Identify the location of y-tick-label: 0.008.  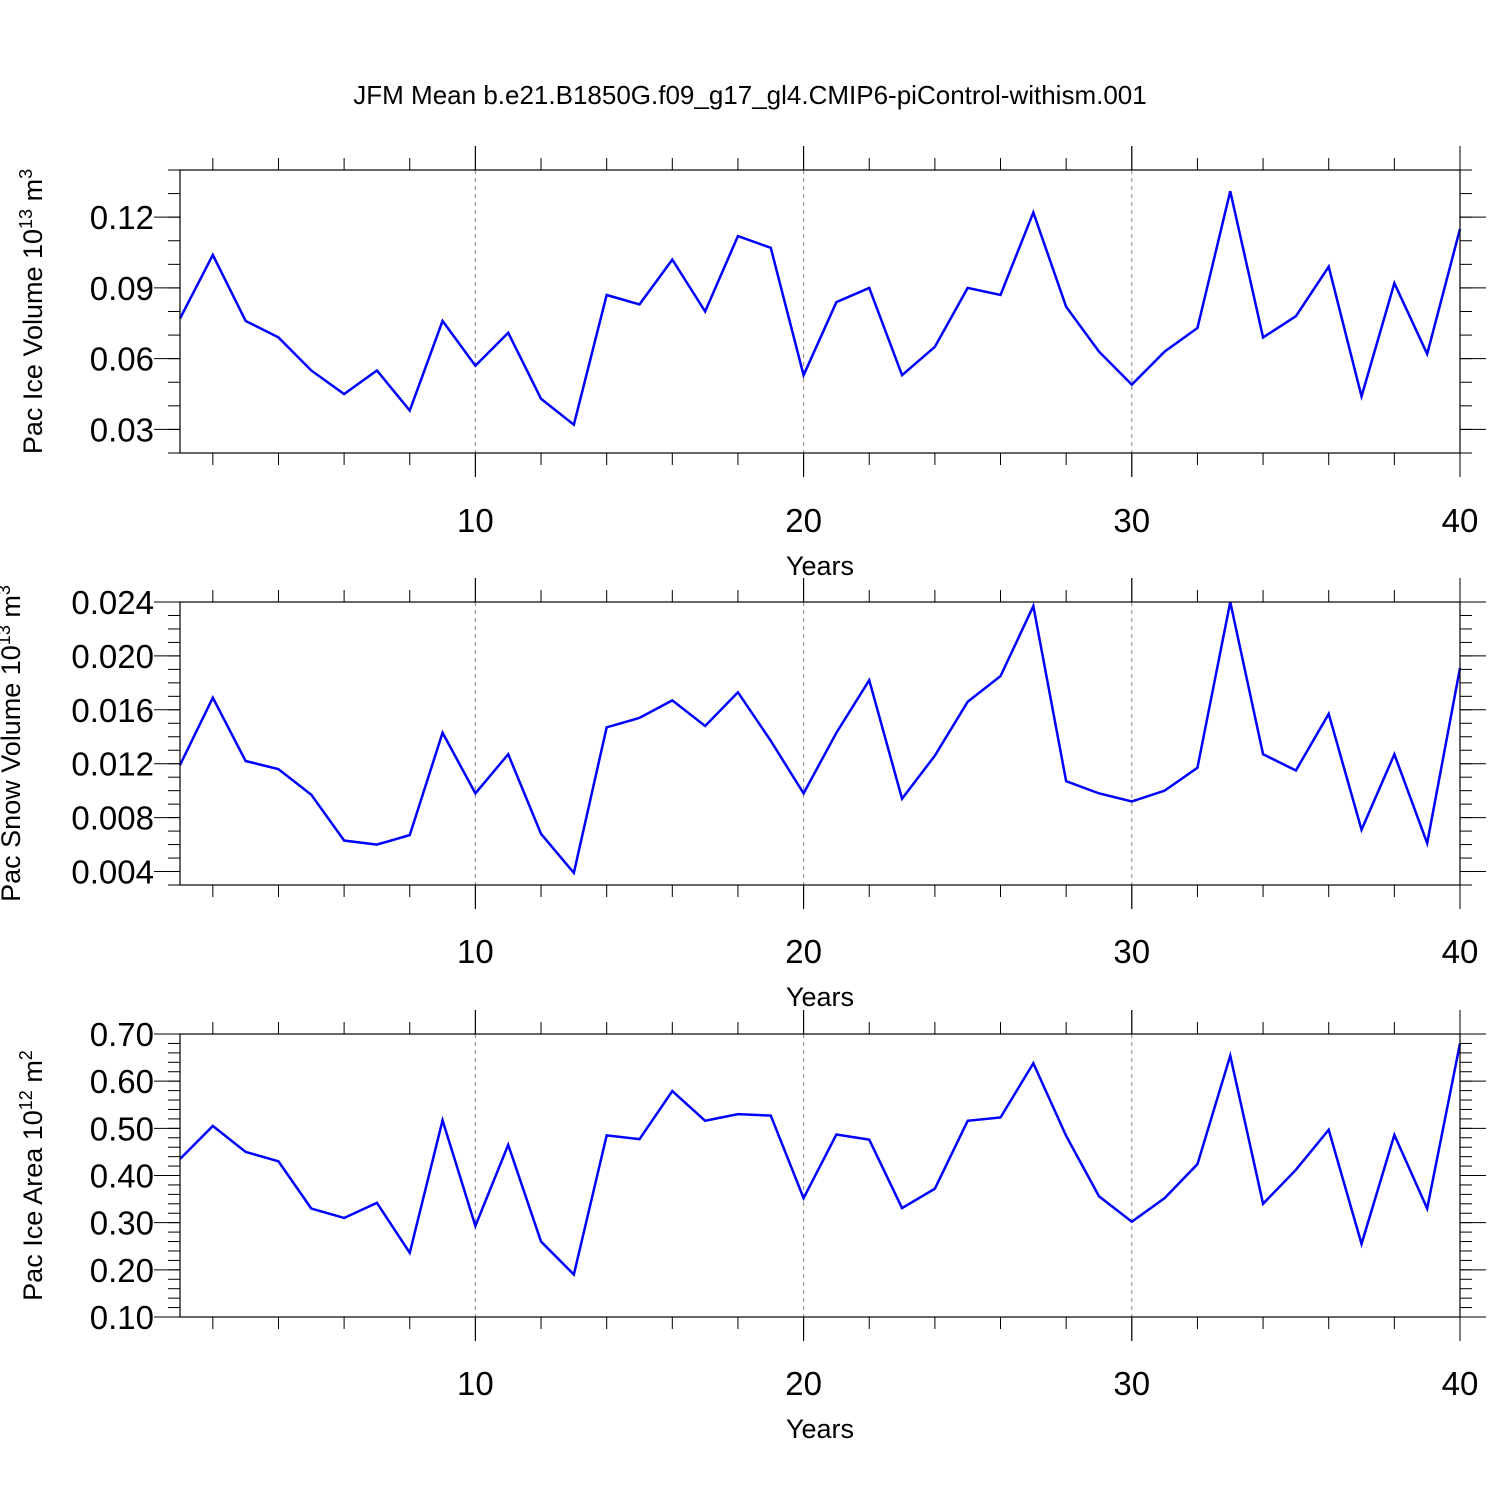
(112, 818).